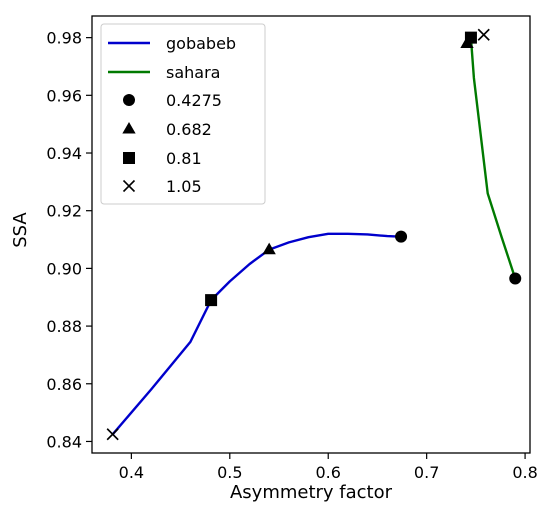 This screenshot has height=511, width=550. What do you see at coordinates (269, 248) in the screenshot?
I see `marker-triangle` at bounding box center [269, 248].